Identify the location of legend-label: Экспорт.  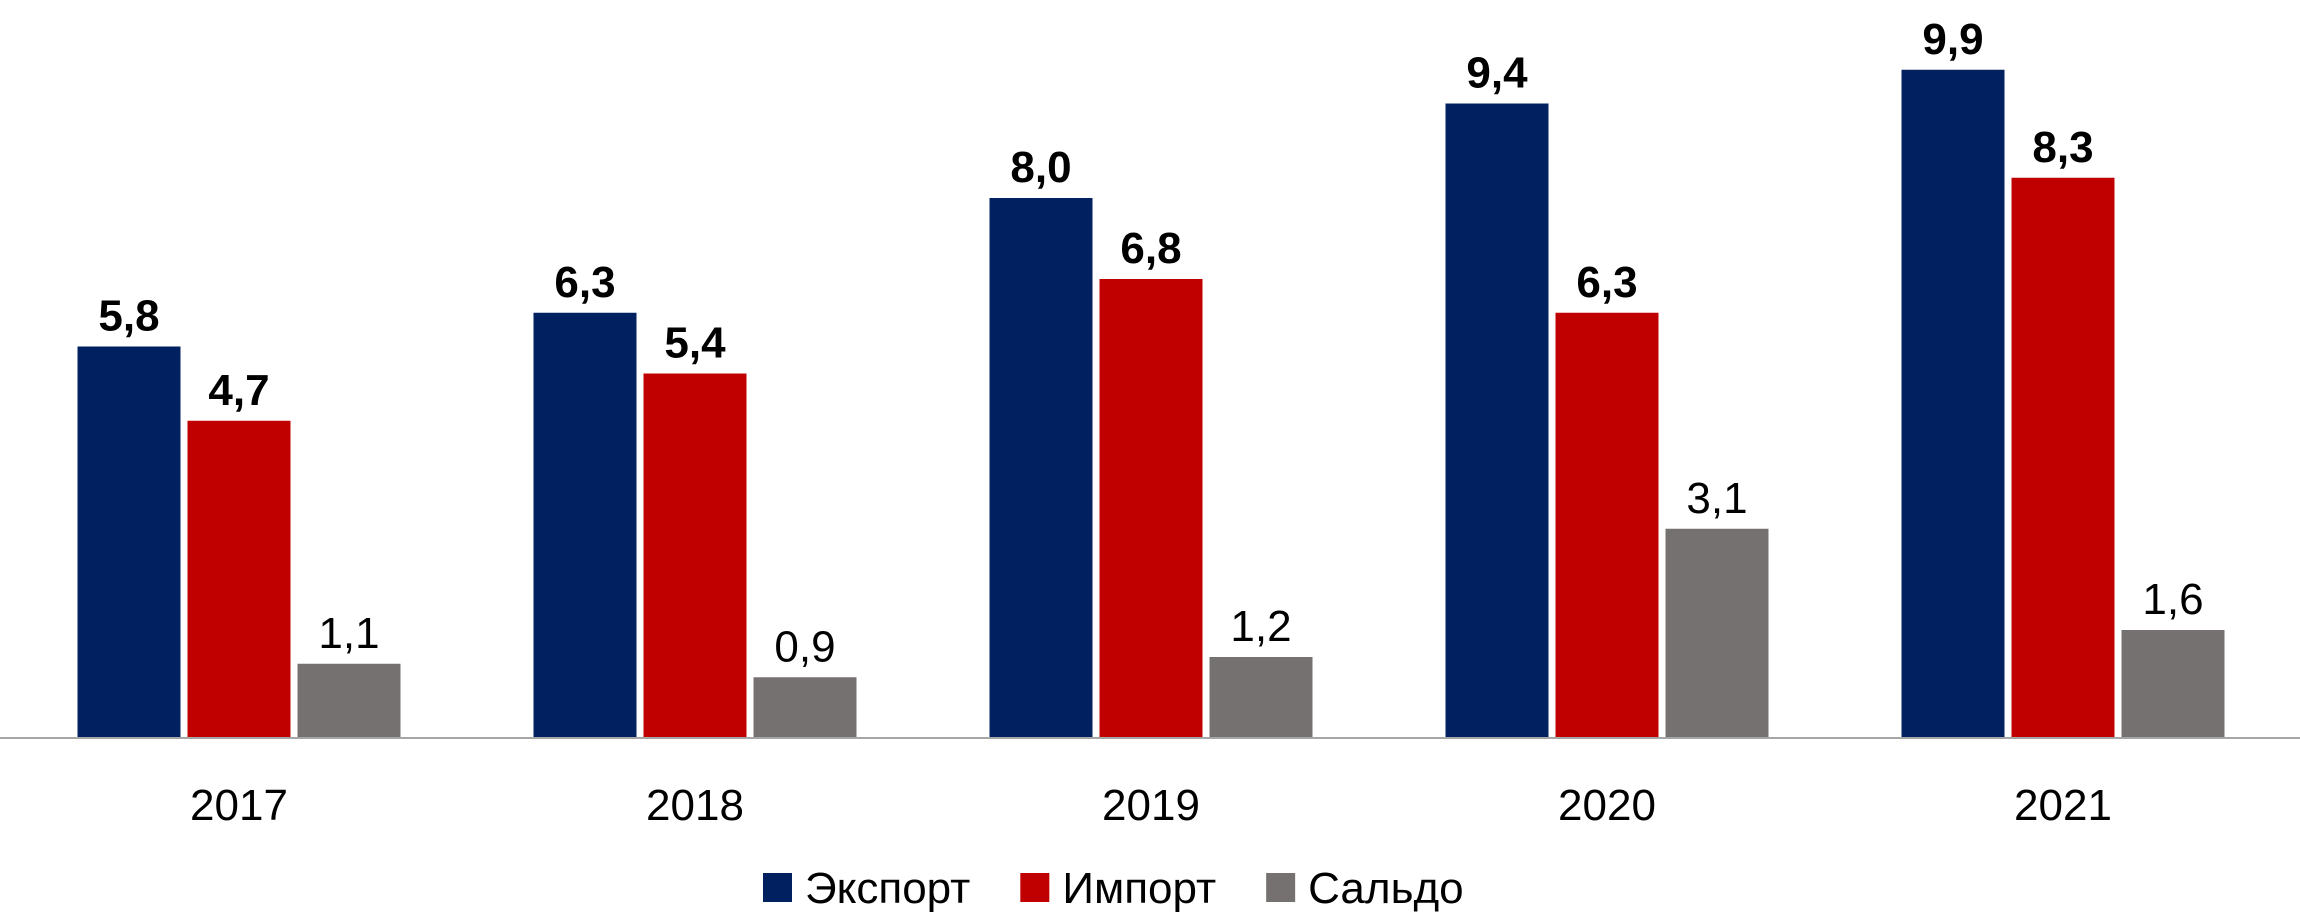
(887, 888).